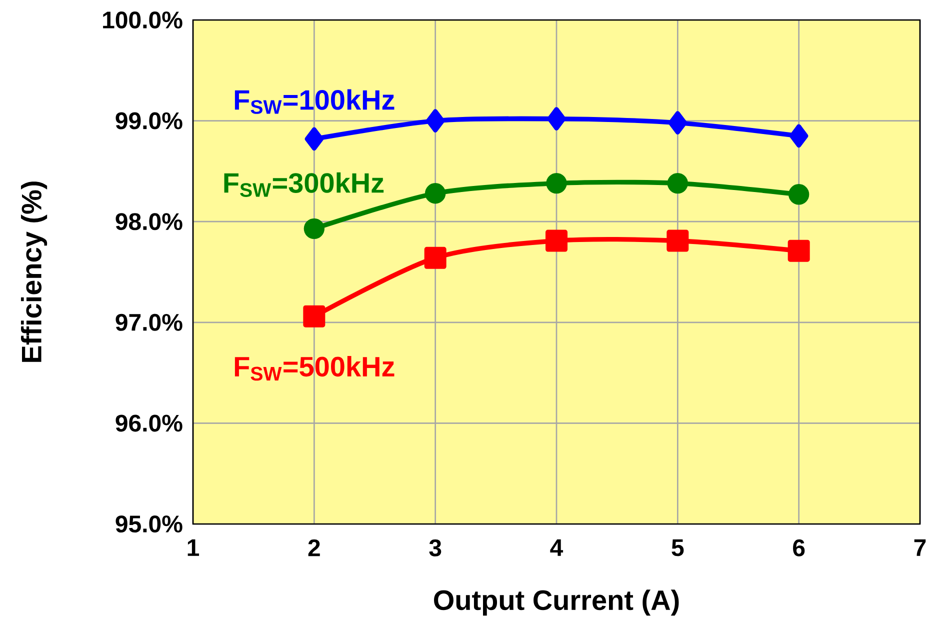 The image size is (937, 637). I want to click on x-tick-label: 1, so click(194, 547).